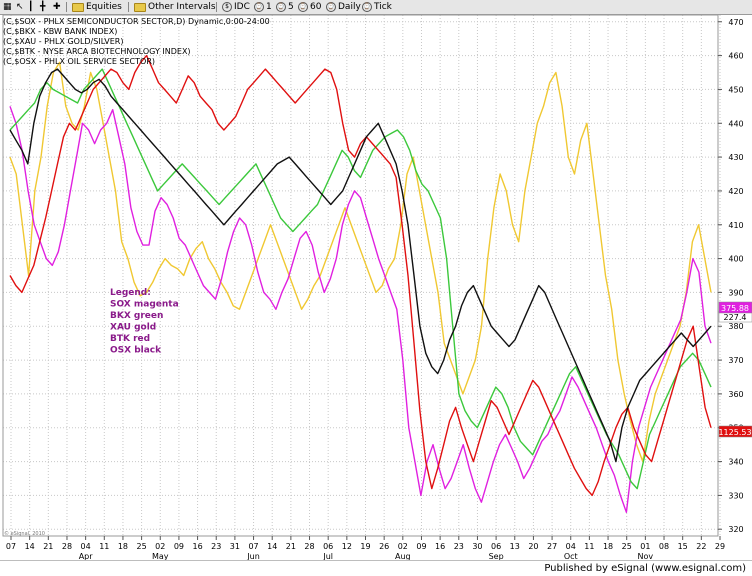 The image size is (752, 576). I want to click on y-tick-label: 330, so click(735, 495).